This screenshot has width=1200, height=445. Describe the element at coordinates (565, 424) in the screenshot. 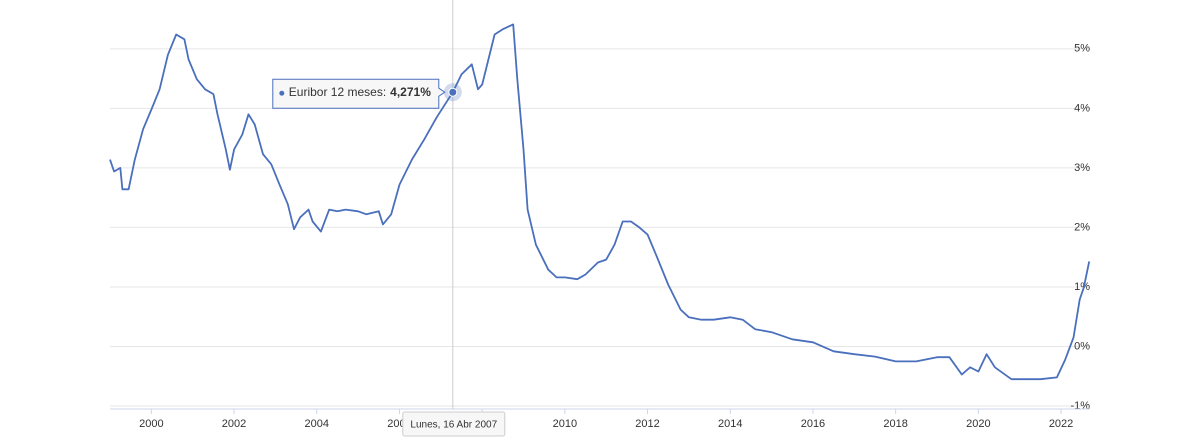

I see `x-tick-label: 2010` at that location.